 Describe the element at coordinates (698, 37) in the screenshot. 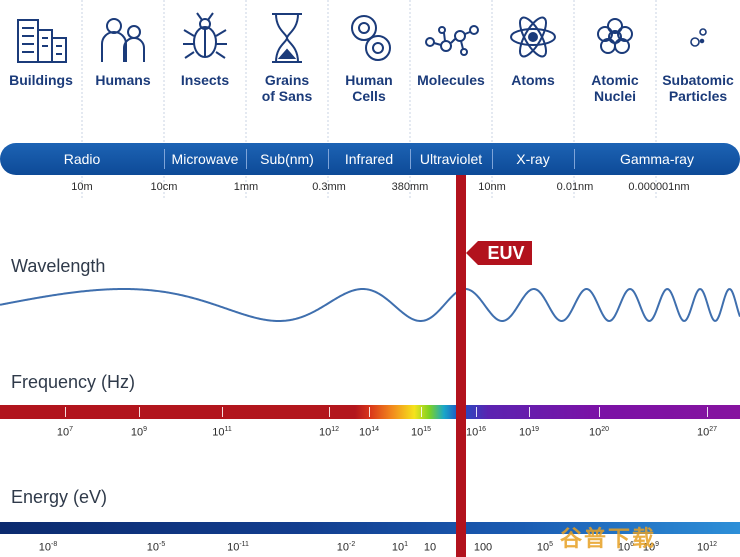

I see `particles-icon` at that location.